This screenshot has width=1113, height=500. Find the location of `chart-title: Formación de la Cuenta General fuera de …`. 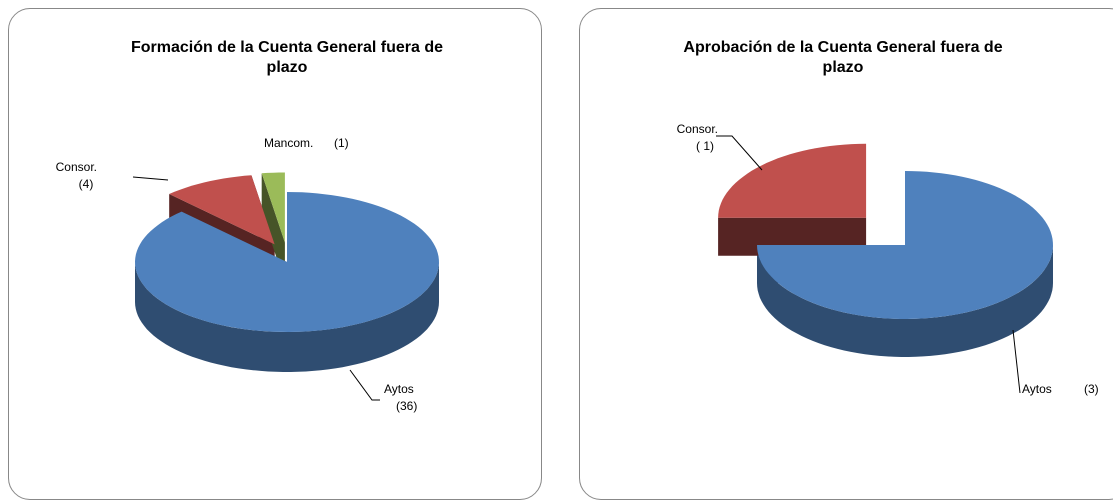

chart-title: Formación de la Cuenta General fuera de … is located at coordinates (287, 57).